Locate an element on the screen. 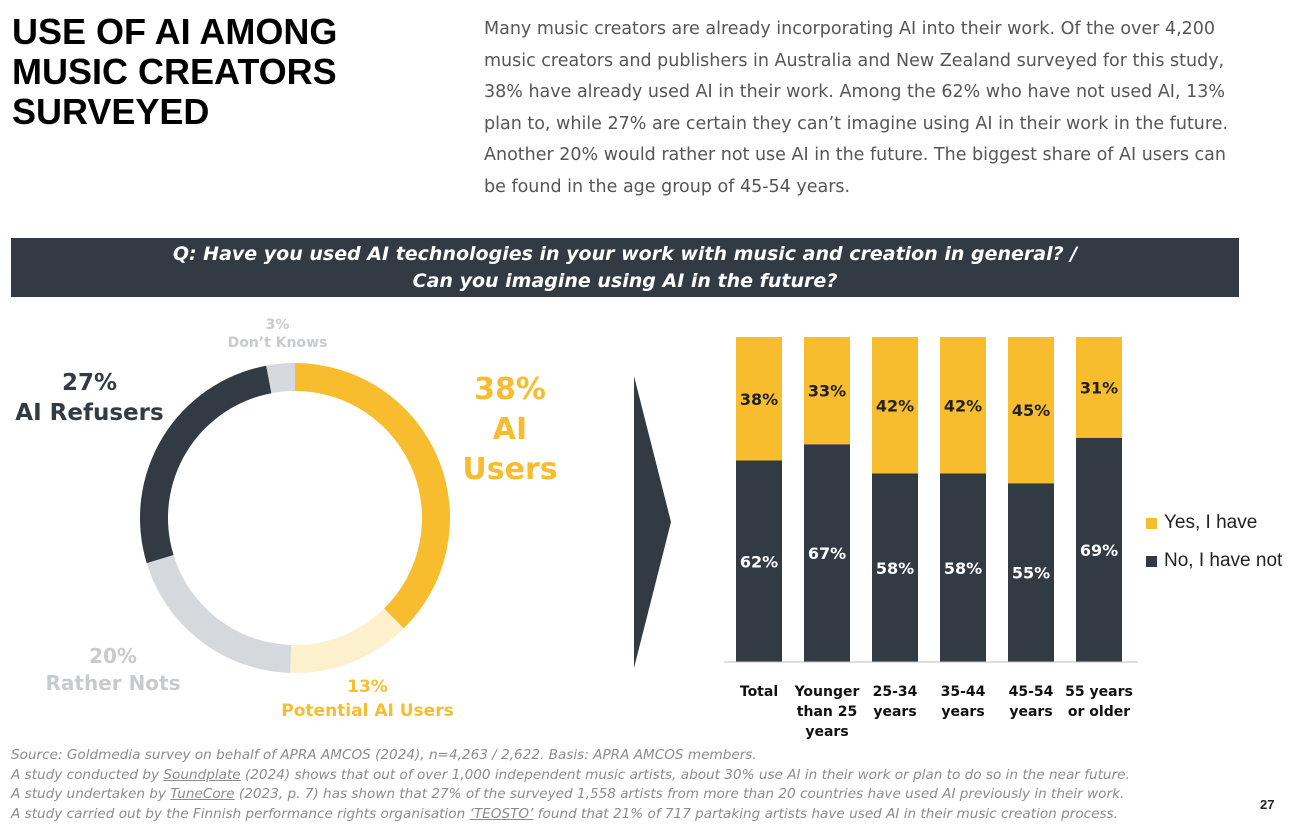 This screenshot has width=1291, height=826. label-no-0: 62% is located at coordinates (759, 561).